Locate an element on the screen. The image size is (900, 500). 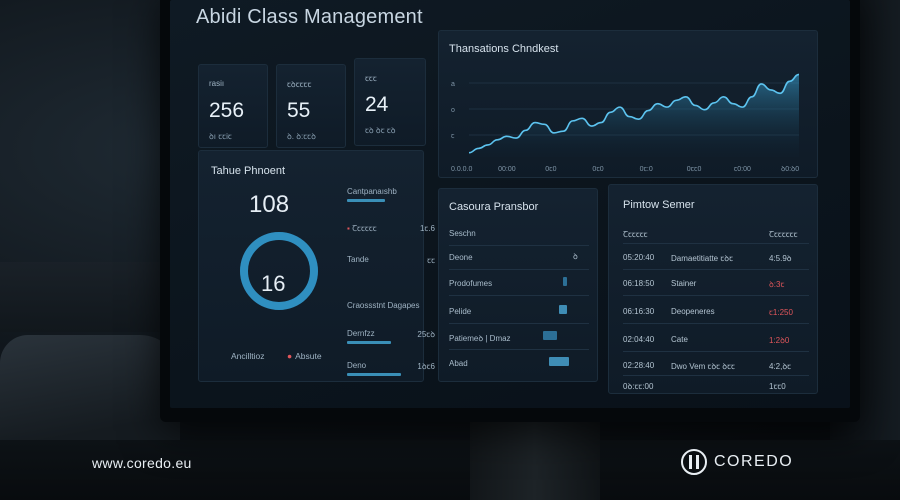
row-value: ꝺ:3ꞇ is located at coordinates (777, 284).